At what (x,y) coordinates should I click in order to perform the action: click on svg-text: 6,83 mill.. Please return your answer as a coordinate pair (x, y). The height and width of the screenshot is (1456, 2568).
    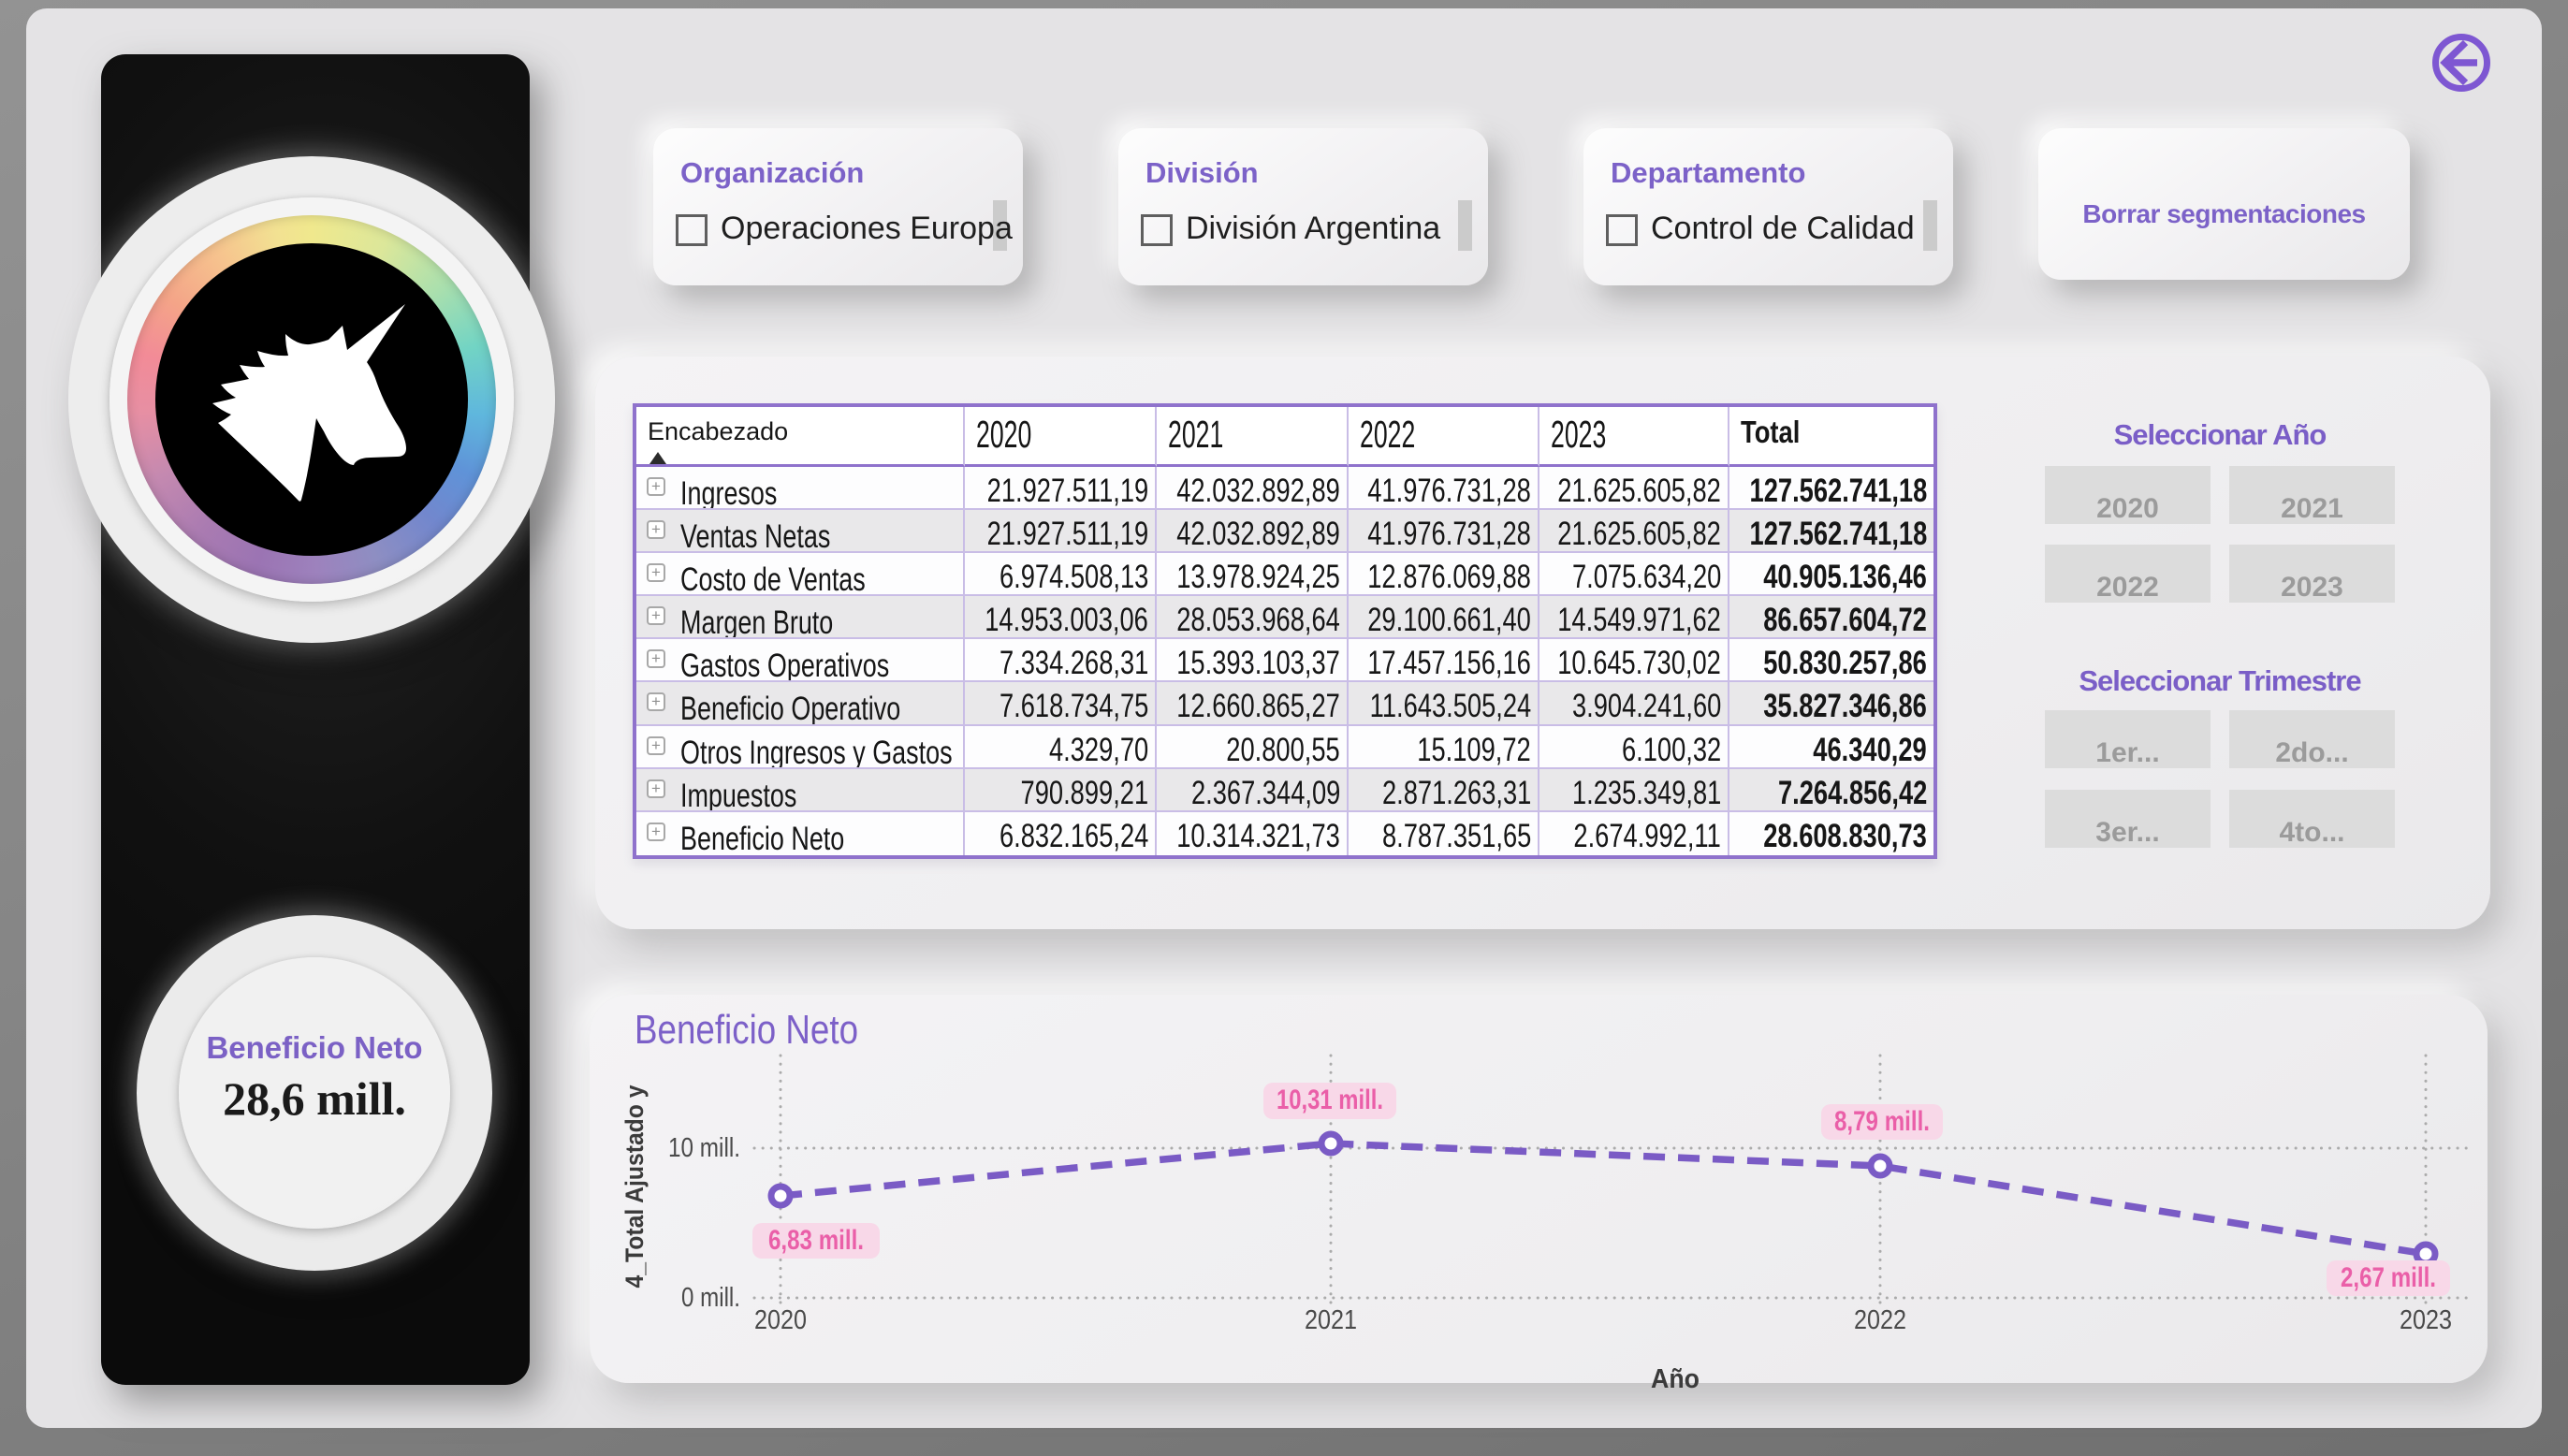
    Looking at the image, I should click on (816, 1240).